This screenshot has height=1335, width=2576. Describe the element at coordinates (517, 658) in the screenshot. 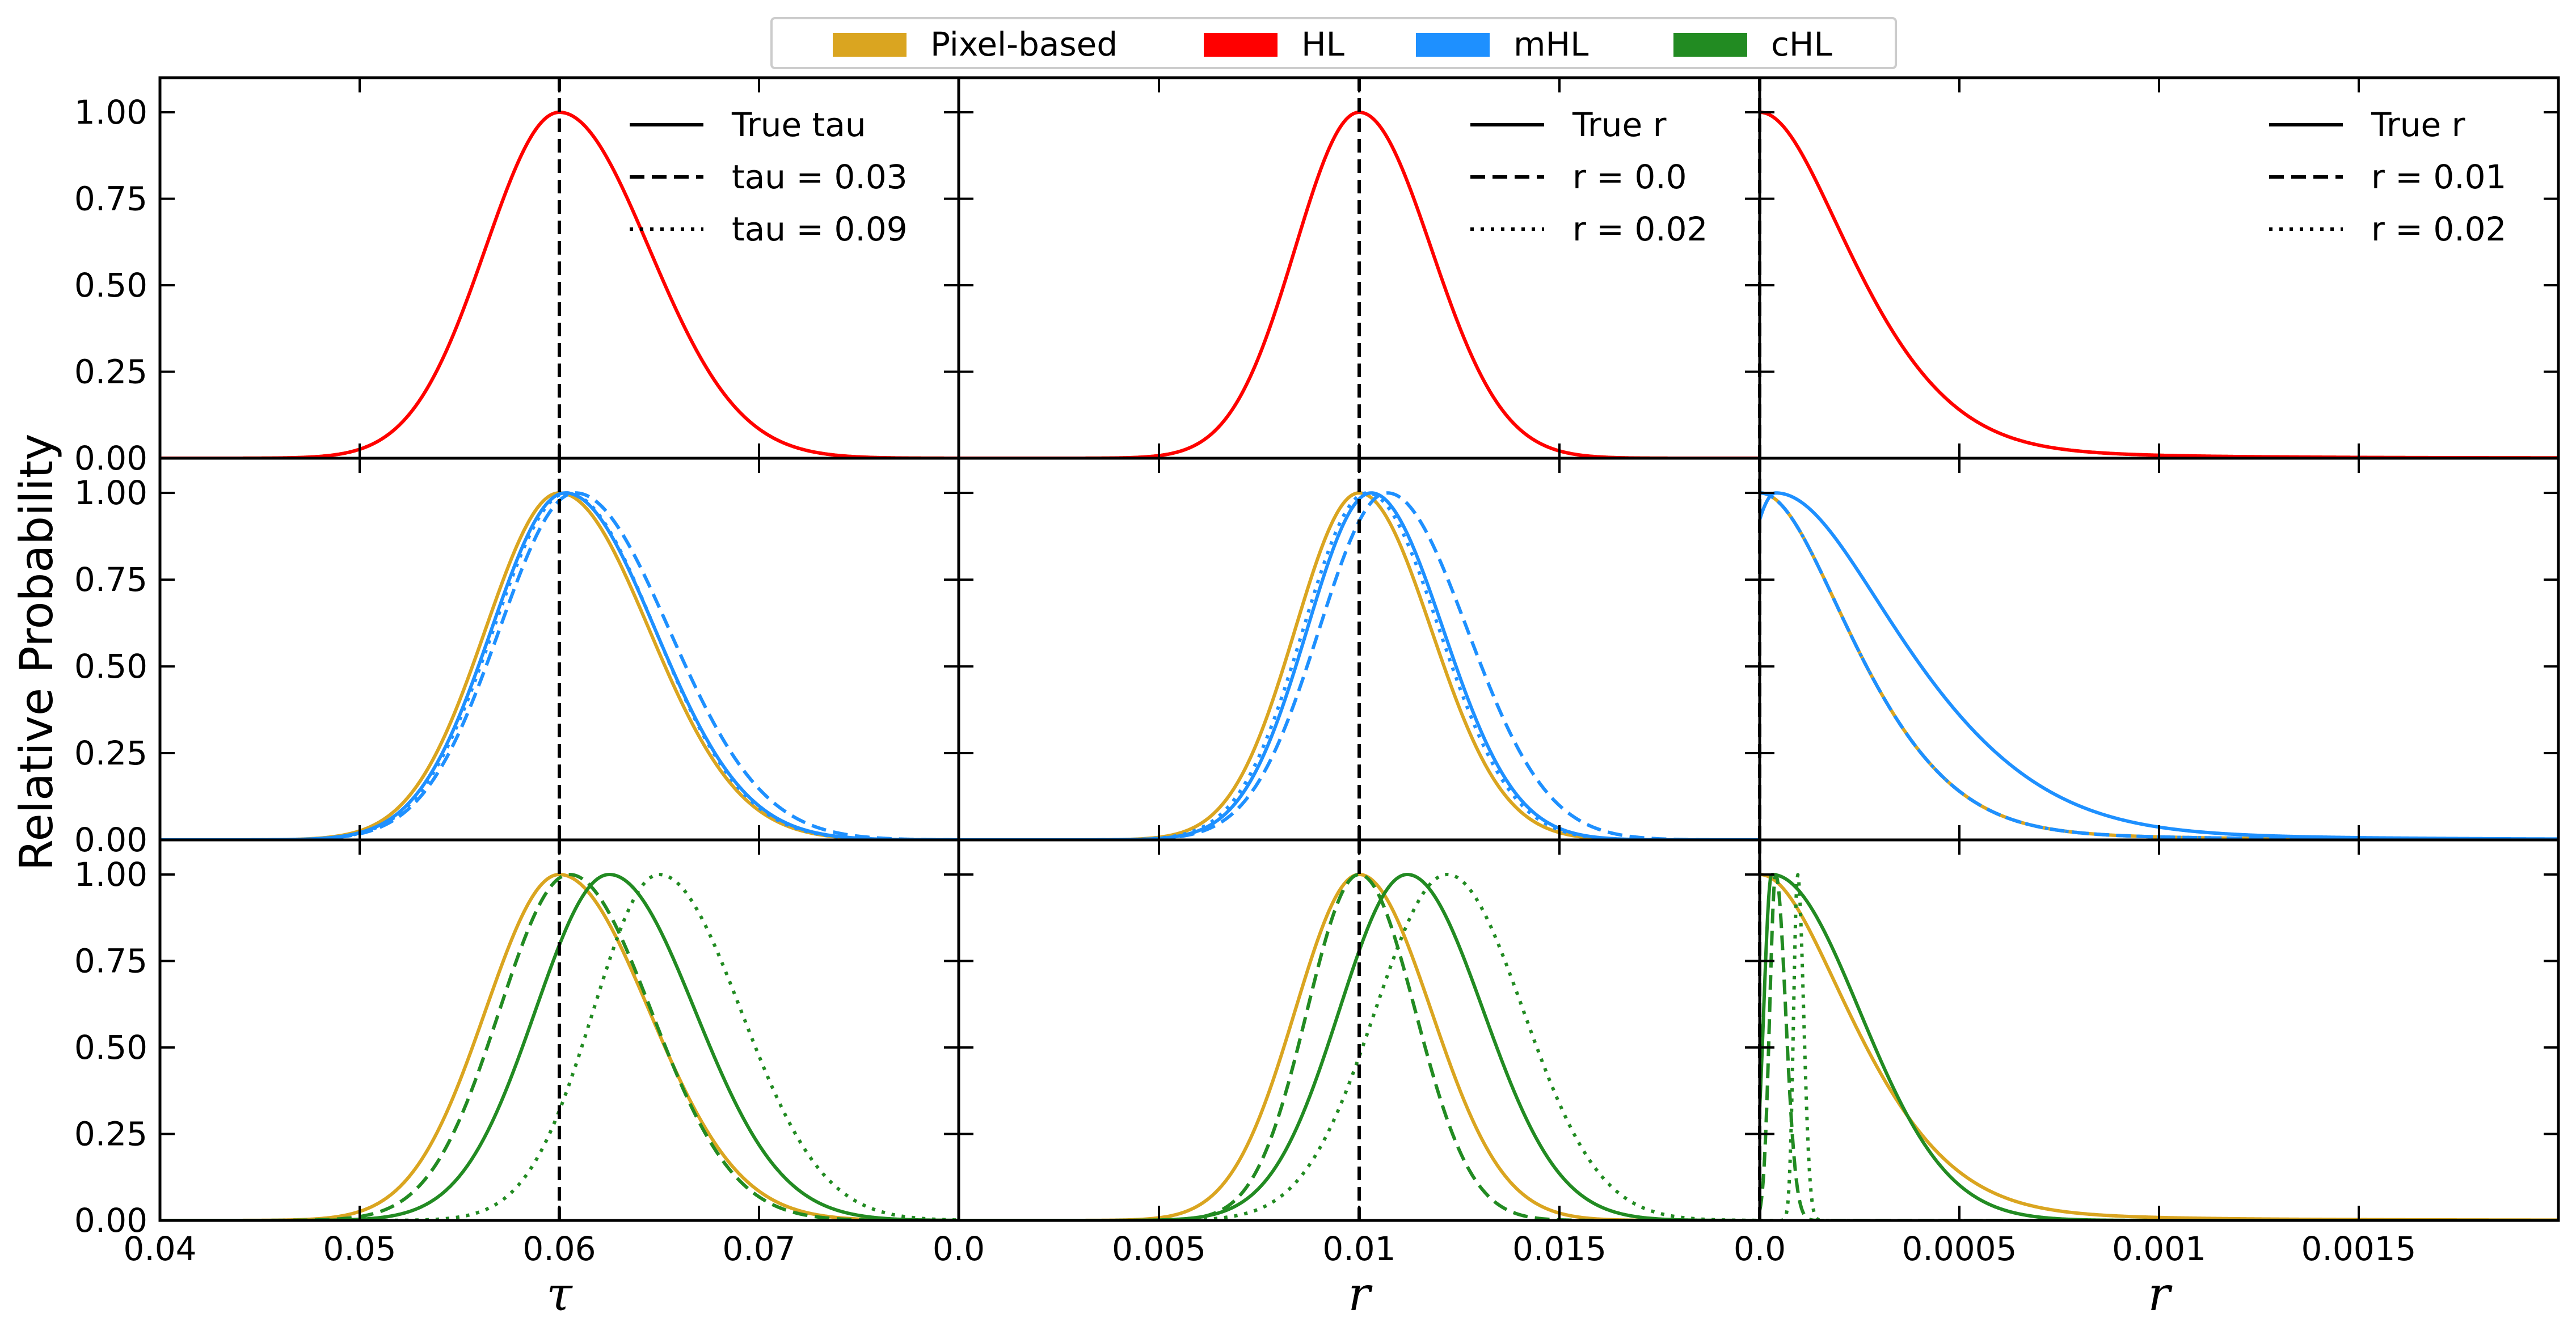

I see `panel-1-0: 0.00 0.25 0.50 0.75 1.00` at that location.